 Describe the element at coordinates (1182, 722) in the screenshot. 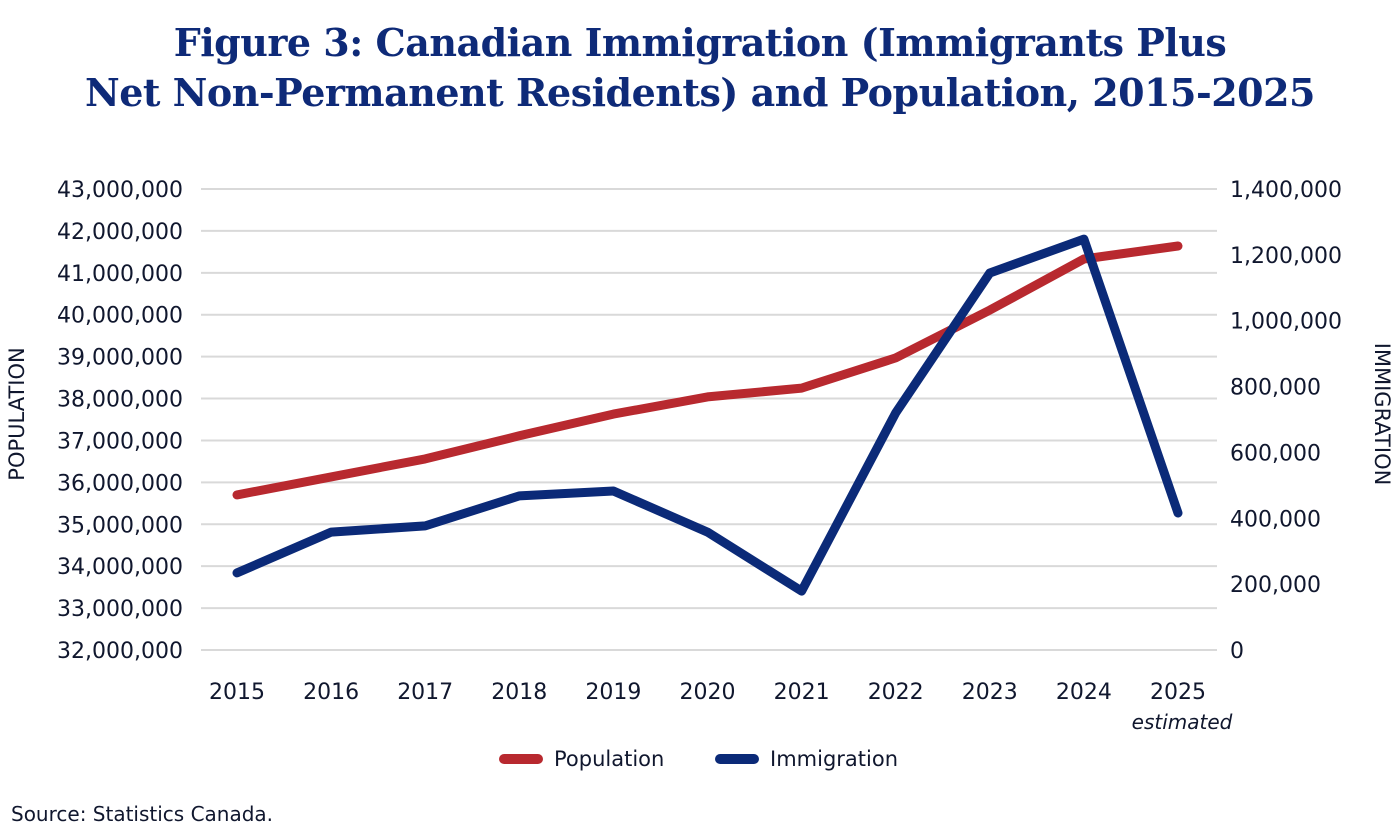

I see `x-annotation-estimated: estimated` at that location.